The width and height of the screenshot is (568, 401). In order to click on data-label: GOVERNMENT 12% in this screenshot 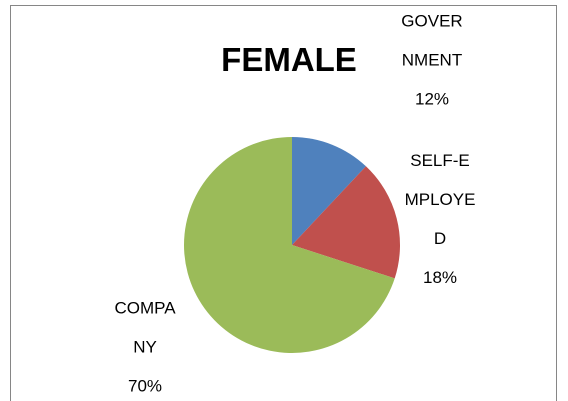, I will do `click(432, 60)`.